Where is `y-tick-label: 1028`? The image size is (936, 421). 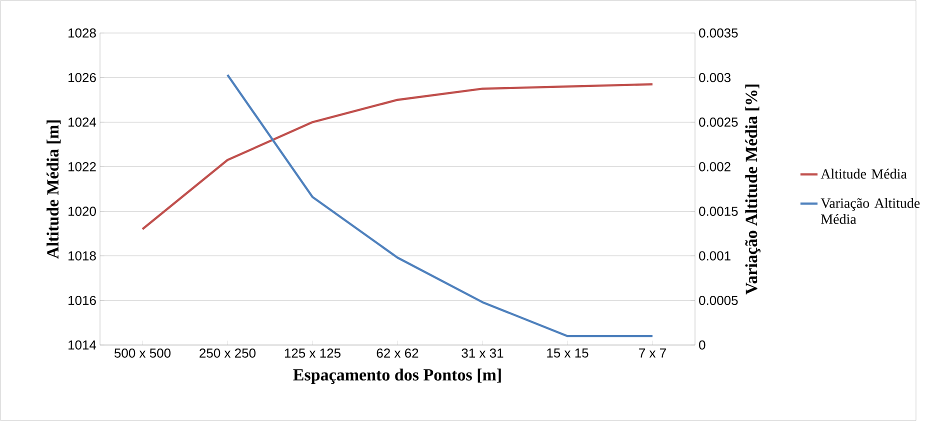 y-tick-label: 1028 is located at coordinates (82, 33).